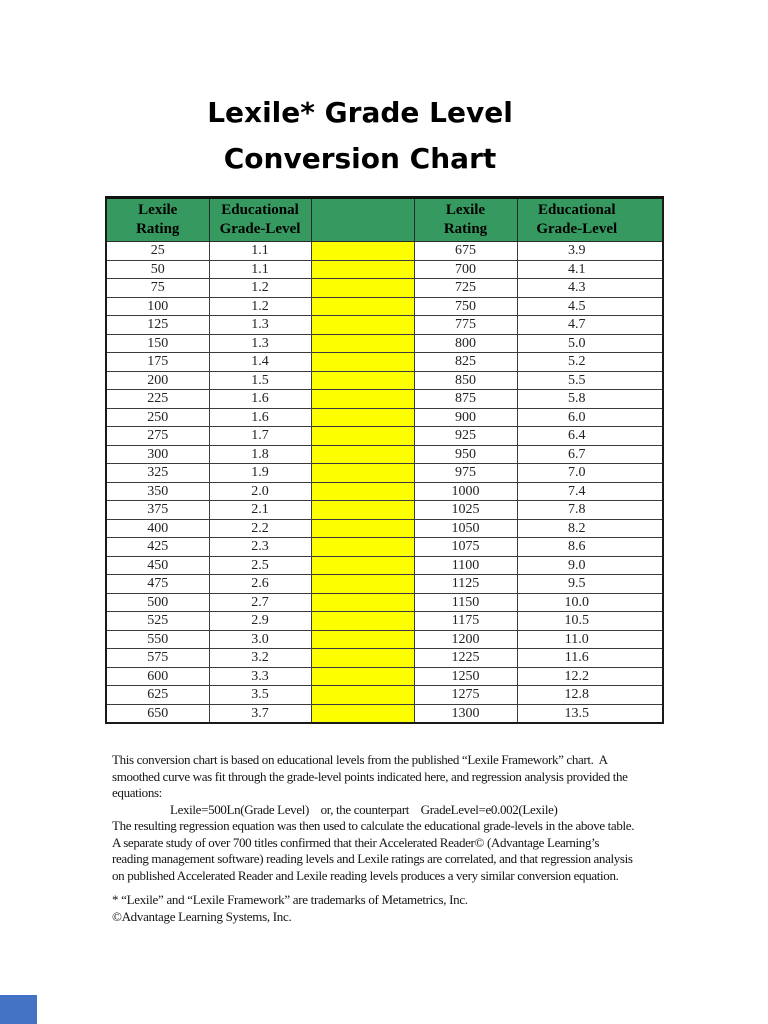 The height and width of the screenshot is (1024, 768). What do you see at coordinates (260, 584) in the screenshot?
I see `grade-level-cell: 2.6` at bounding box center [260, 584].